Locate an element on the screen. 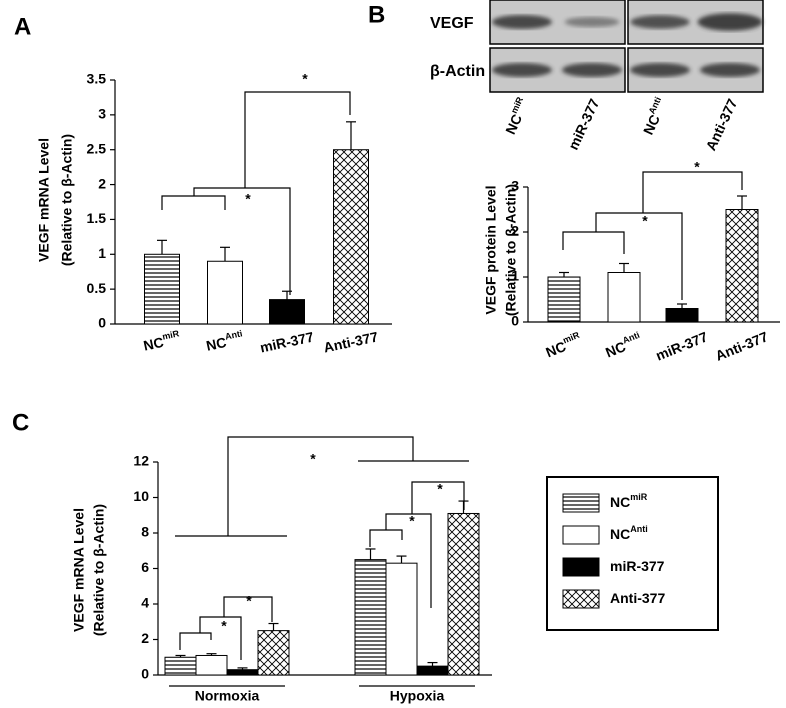  superscript: miR is located at coordinates (572, 338).